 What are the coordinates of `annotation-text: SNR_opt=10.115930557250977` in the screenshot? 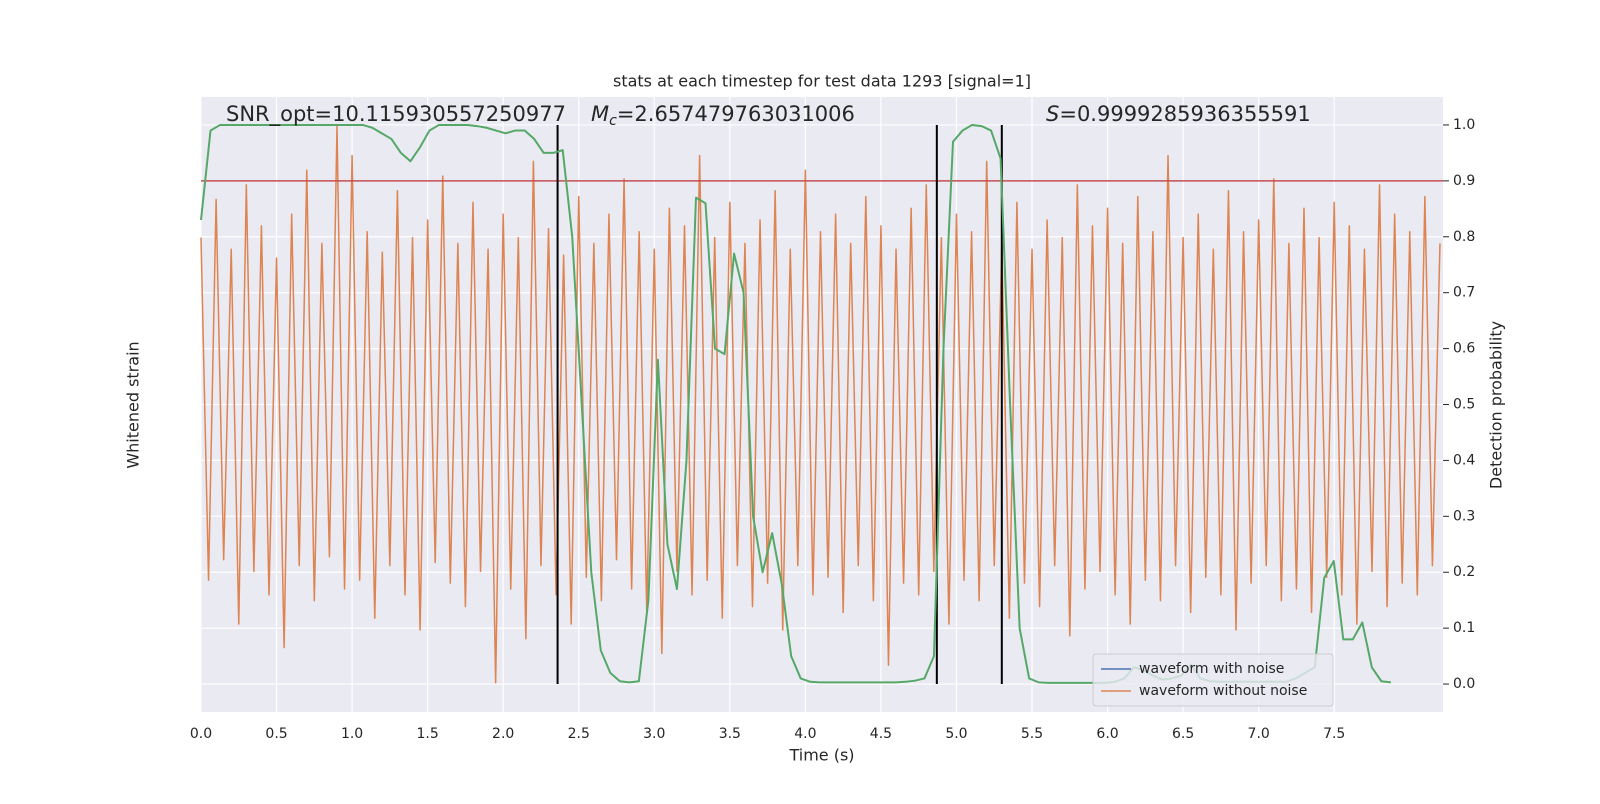 It's located at (396, 114).